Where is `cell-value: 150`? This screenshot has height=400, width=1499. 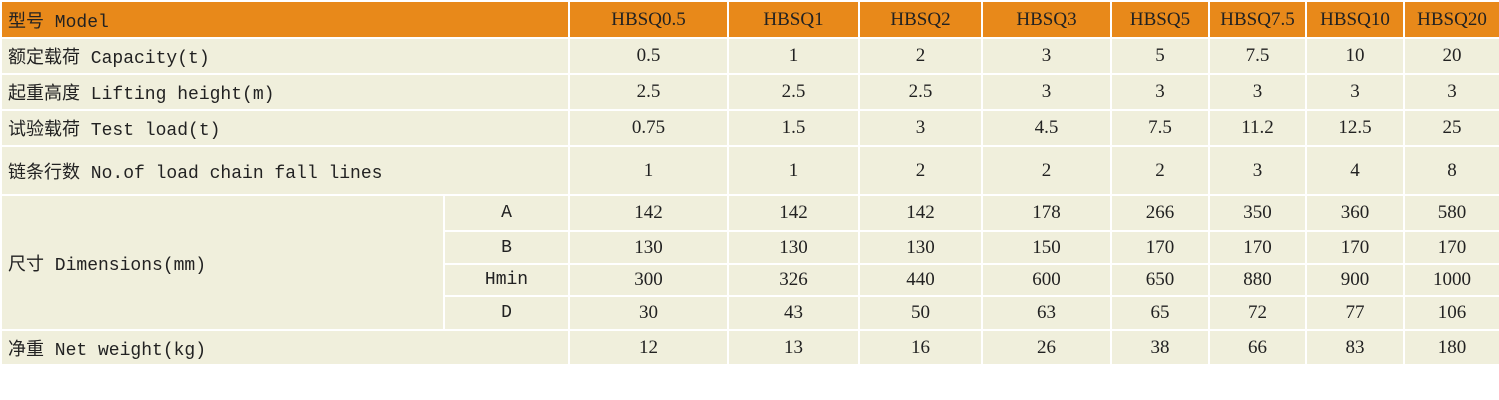 cell-value: 150 is located at coordinates (1046, 247).